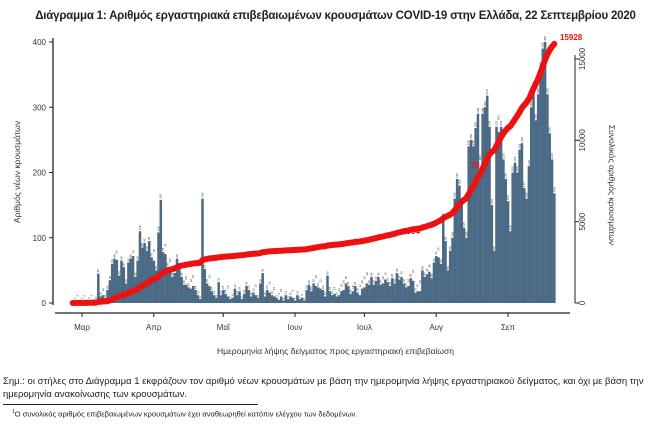 This screenshot has width=671, height=427. Describe the element at coordinates (161, 196) in the screenshot. I see `bar-label: 158` at that location.